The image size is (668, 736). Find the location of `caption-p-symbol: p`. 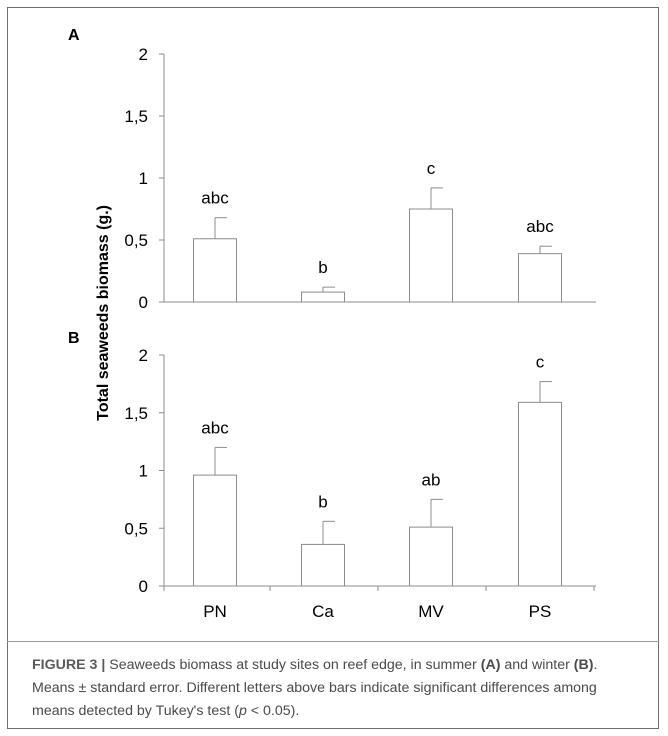

caption-p-symbol: p is located at coordinates (242, 711).